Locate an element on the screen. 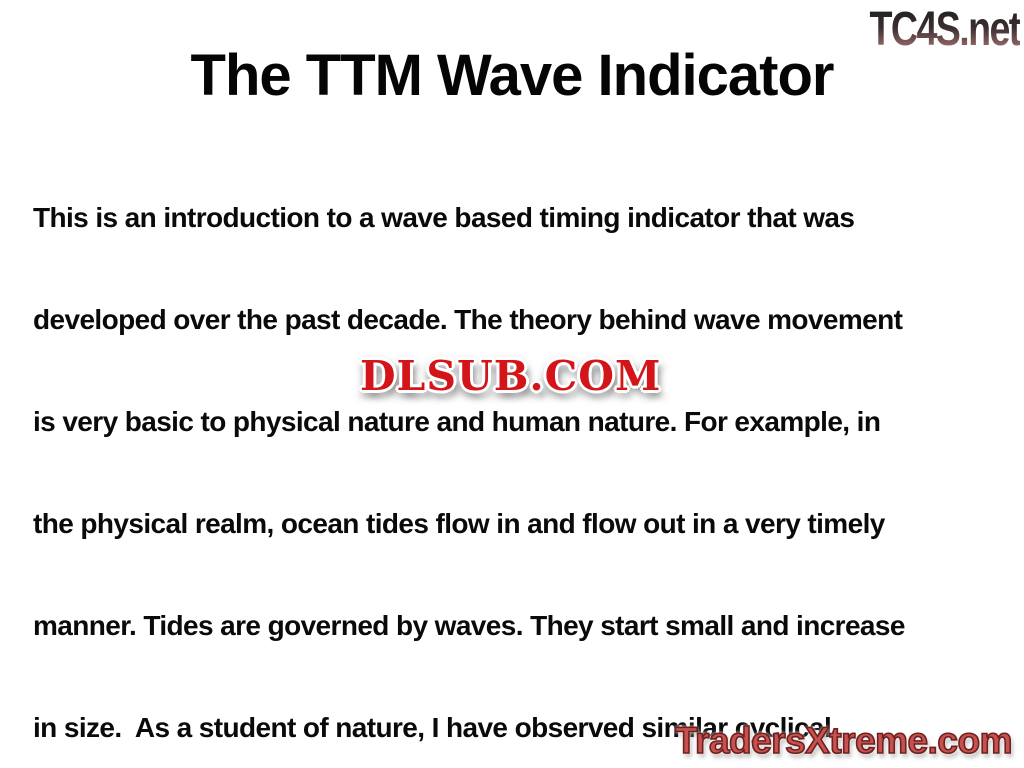 The width and height of the screenshot is (1024, 768). tc4s-watermark: TC4S.net is located at coordinates (945, 28).